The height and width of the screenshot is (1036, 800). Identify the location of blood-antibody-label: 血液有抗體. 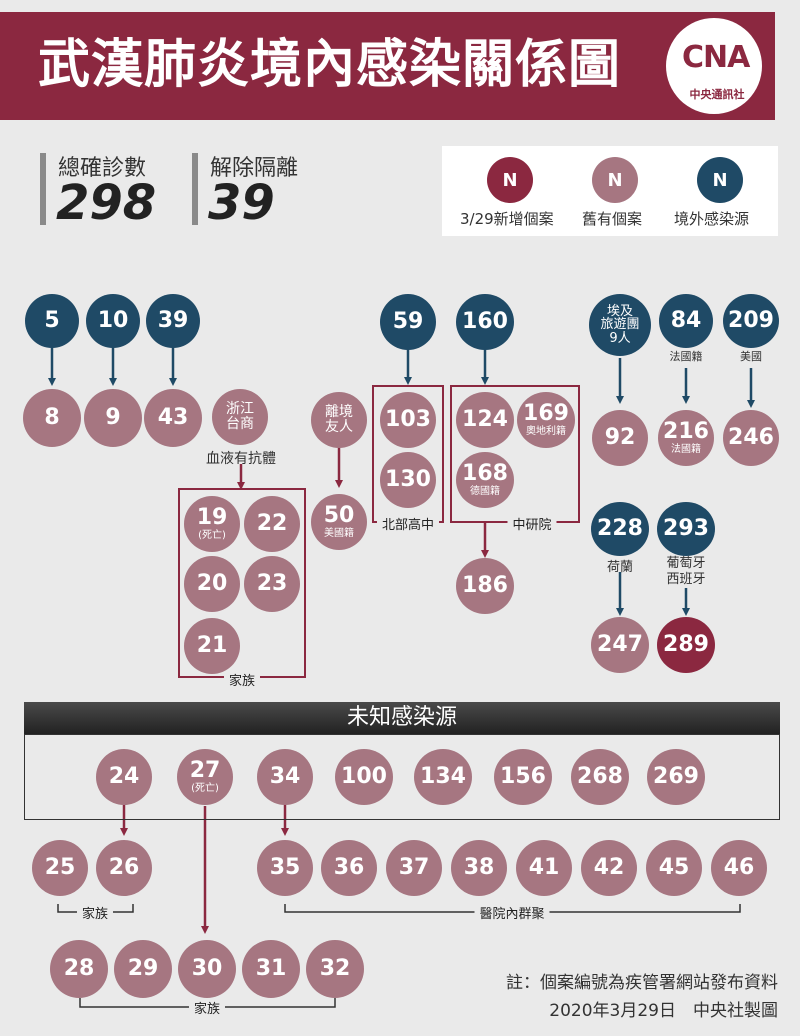
(241, 459).